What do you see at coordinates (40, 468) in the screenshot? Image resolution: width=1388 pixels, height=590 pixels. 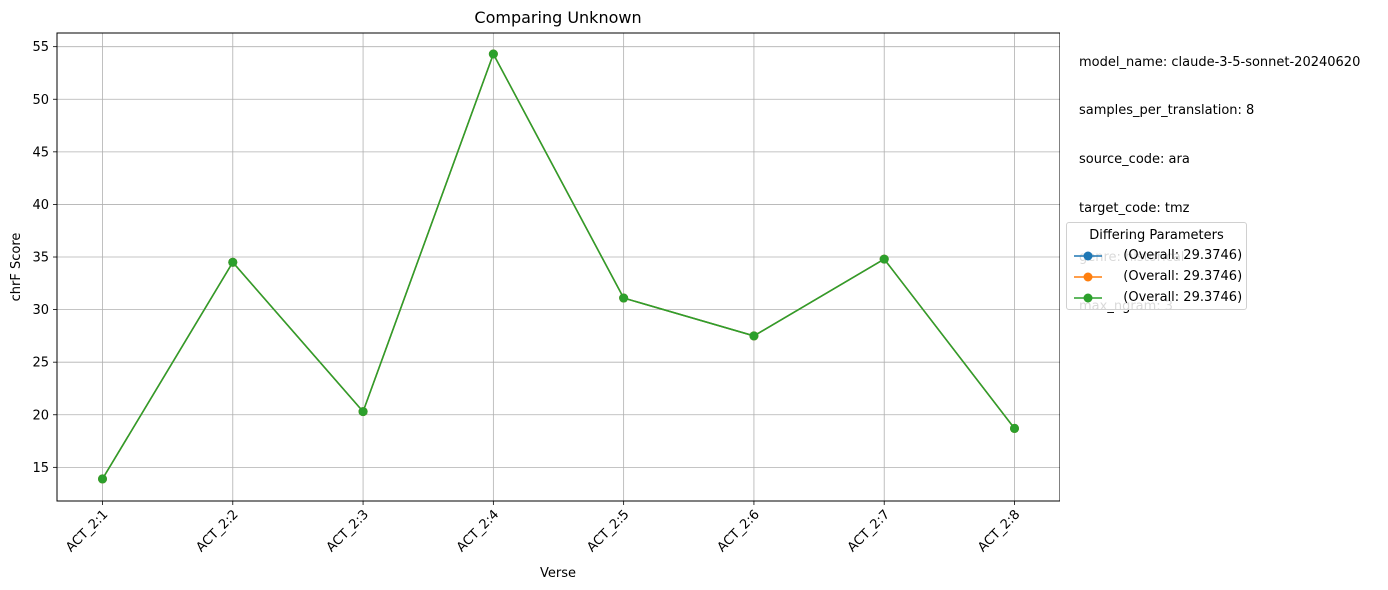 I see `y-tick-label: 15` at bounding box center [40, 468].